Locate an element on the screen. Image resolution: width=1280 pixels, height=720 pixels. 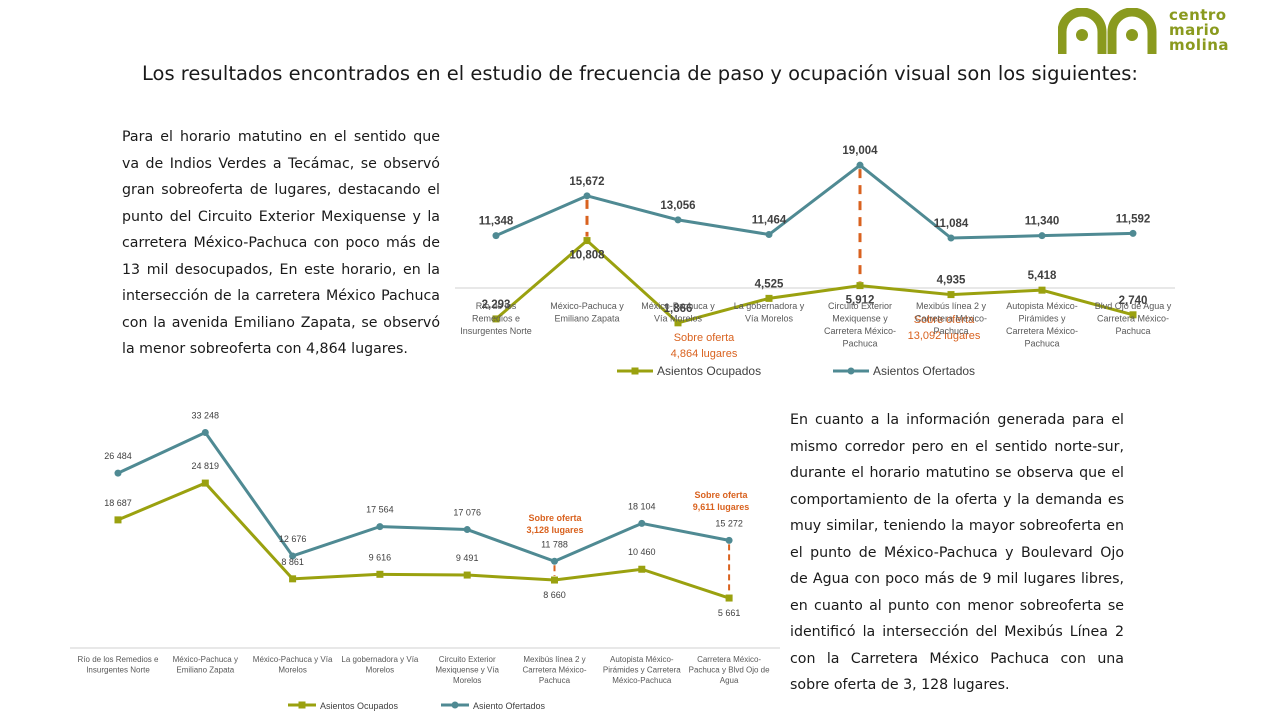
series-line-offered is located at coordinates (814, 201).